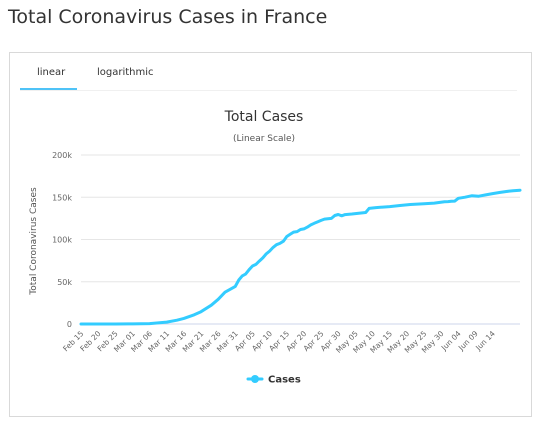  I want to click on chart-subtitle: (Linear Scale), so click(264, 139).